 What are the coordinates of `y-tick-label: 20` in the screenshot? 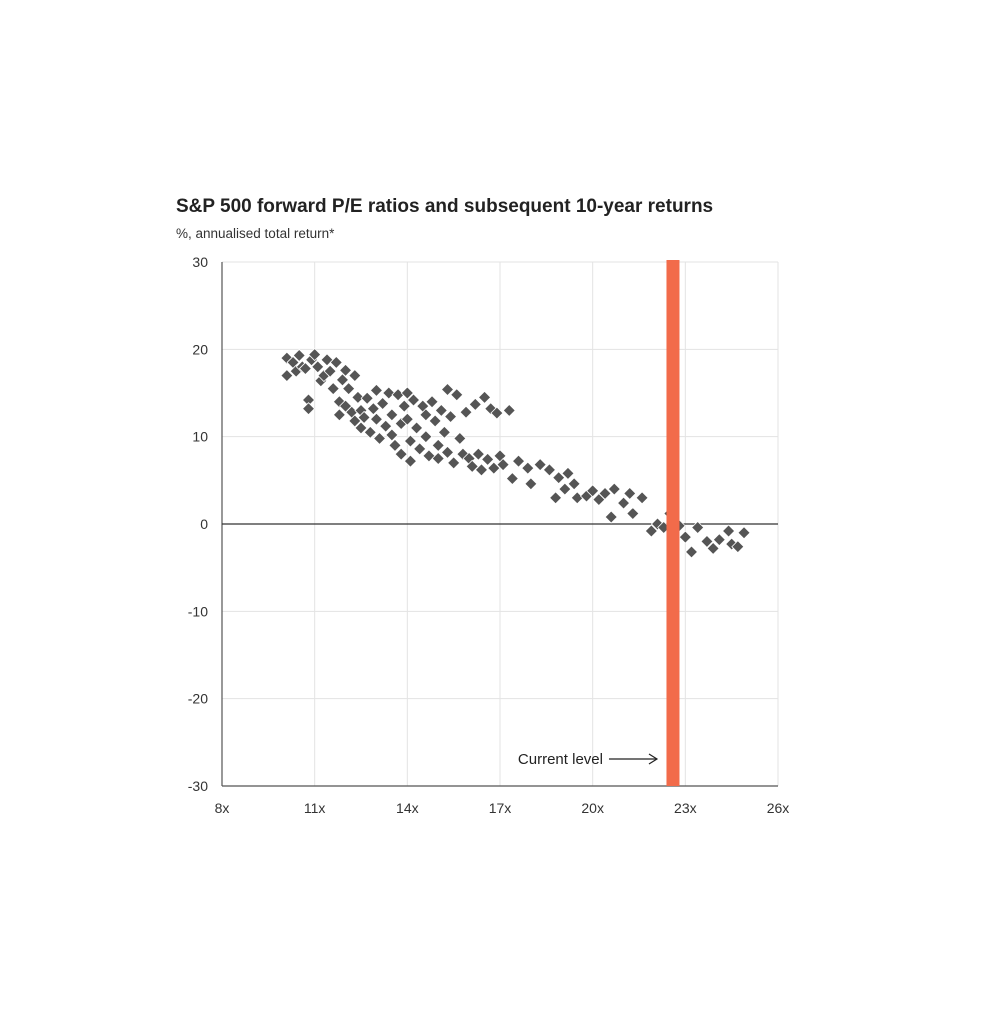 It's located at (200, 349).